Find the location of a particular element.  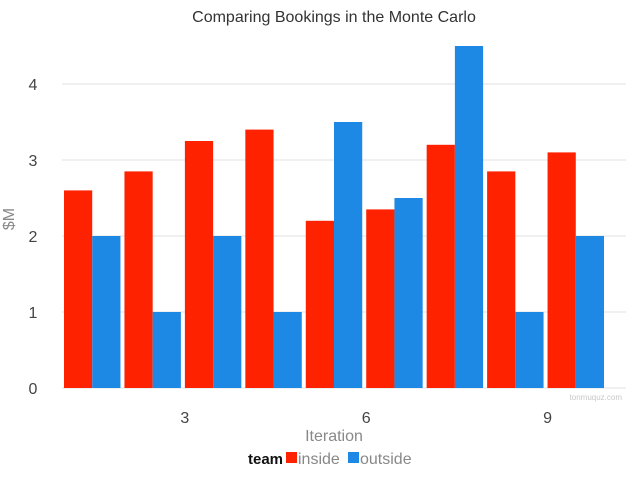

y-tick-label: 1 is located at coordinates (33, 313).